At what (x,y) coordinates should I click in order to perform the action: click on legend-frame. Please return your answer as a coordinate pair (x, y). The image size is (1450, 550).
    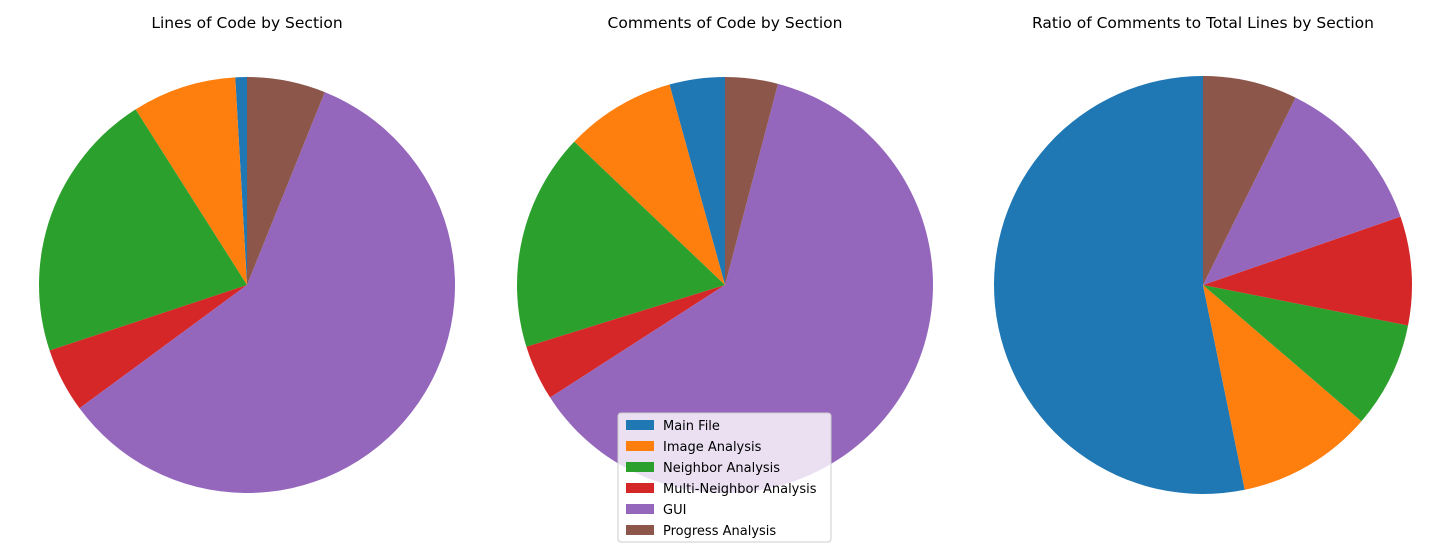
    Looking at the image, I should click on (724, 477).